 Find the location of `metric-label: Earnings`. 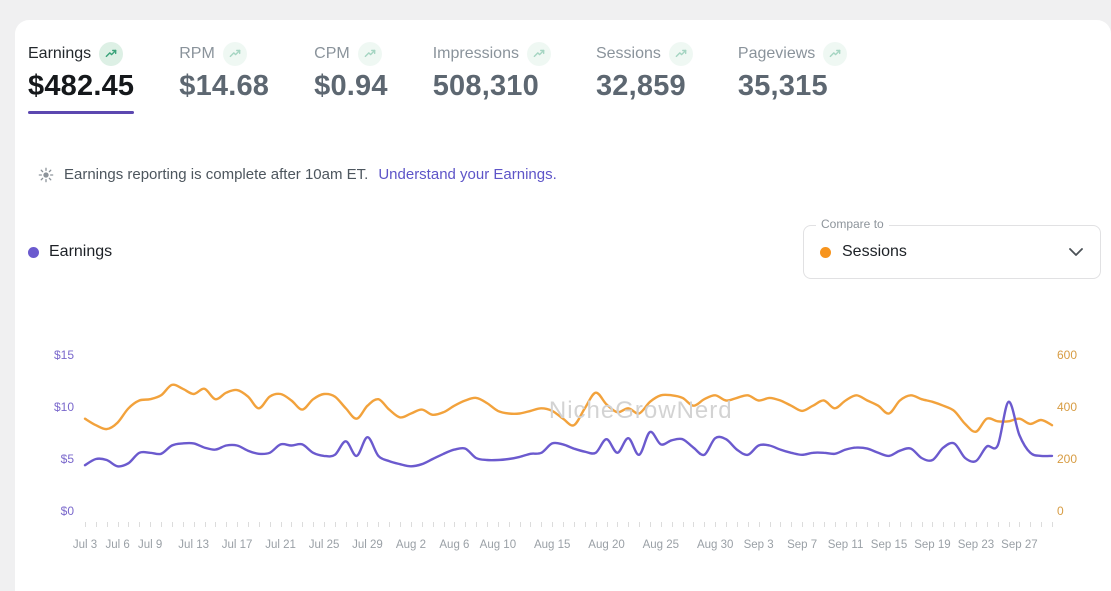

metric-label: Earnings is located at coordinates (60, 53).